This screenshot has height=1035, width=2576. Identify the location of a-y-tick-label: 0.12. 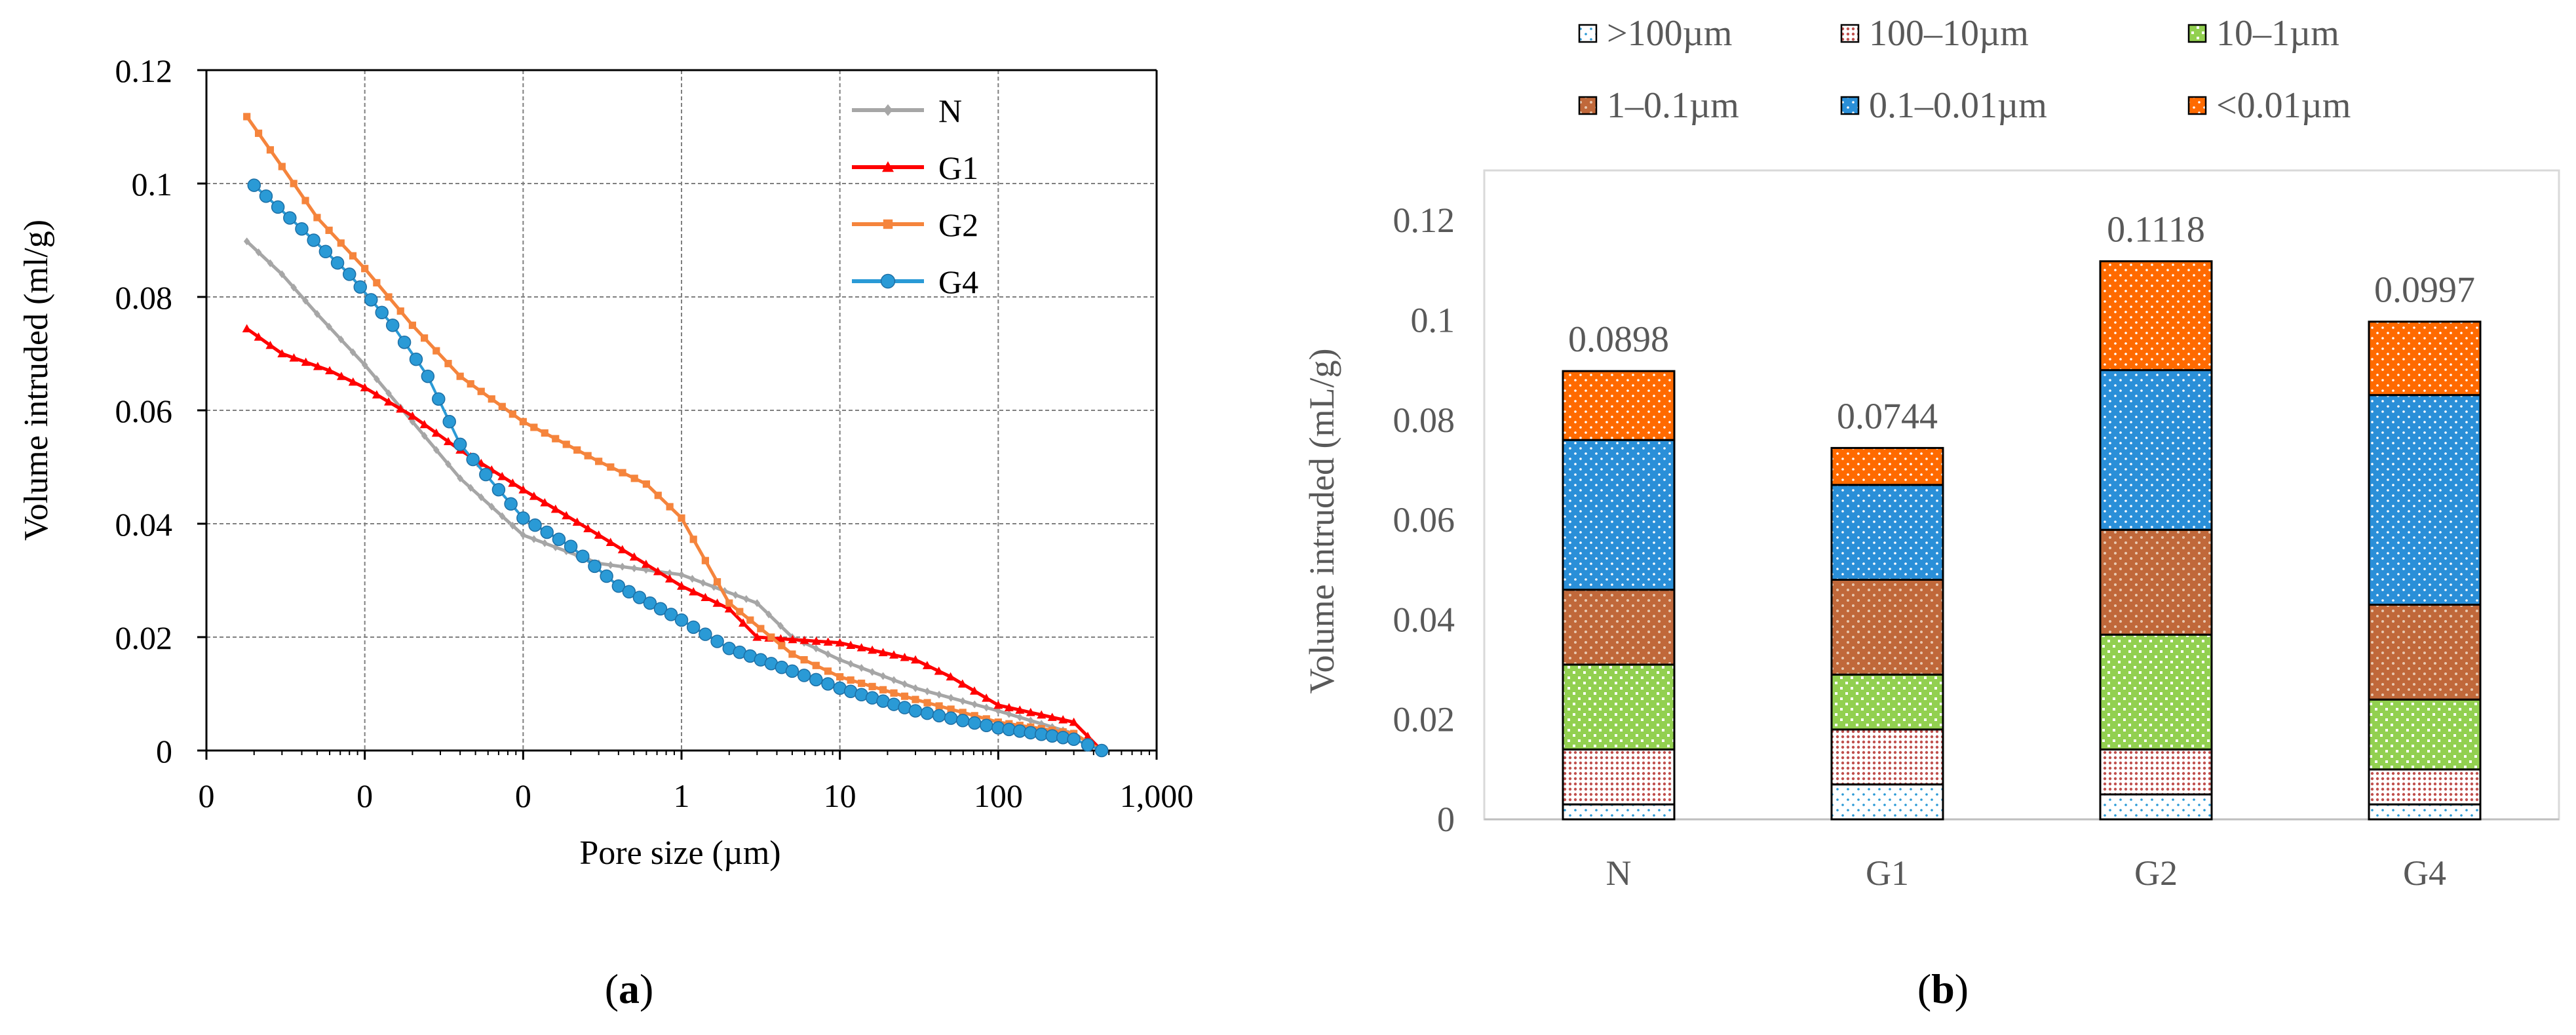
(144, 70).